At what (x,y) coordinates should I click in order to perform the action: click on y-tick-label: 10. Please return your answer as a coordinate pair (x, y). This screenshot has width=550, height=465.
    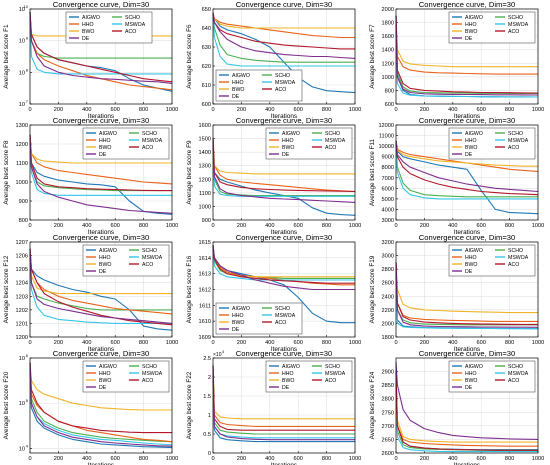
    Looking at the image, I should click on (22, 449).